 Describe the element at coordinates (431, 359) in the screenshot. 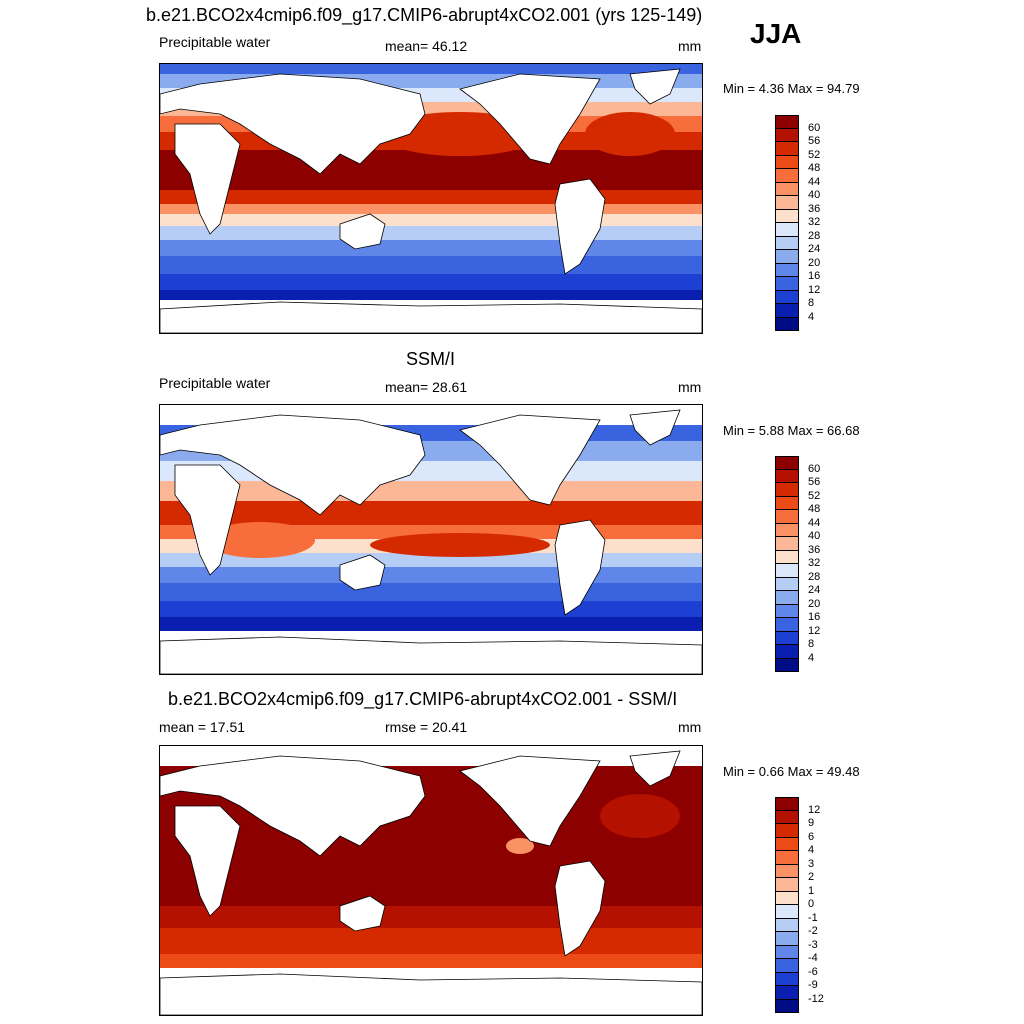

I see `panel-2-title: SSM/I` at that location.